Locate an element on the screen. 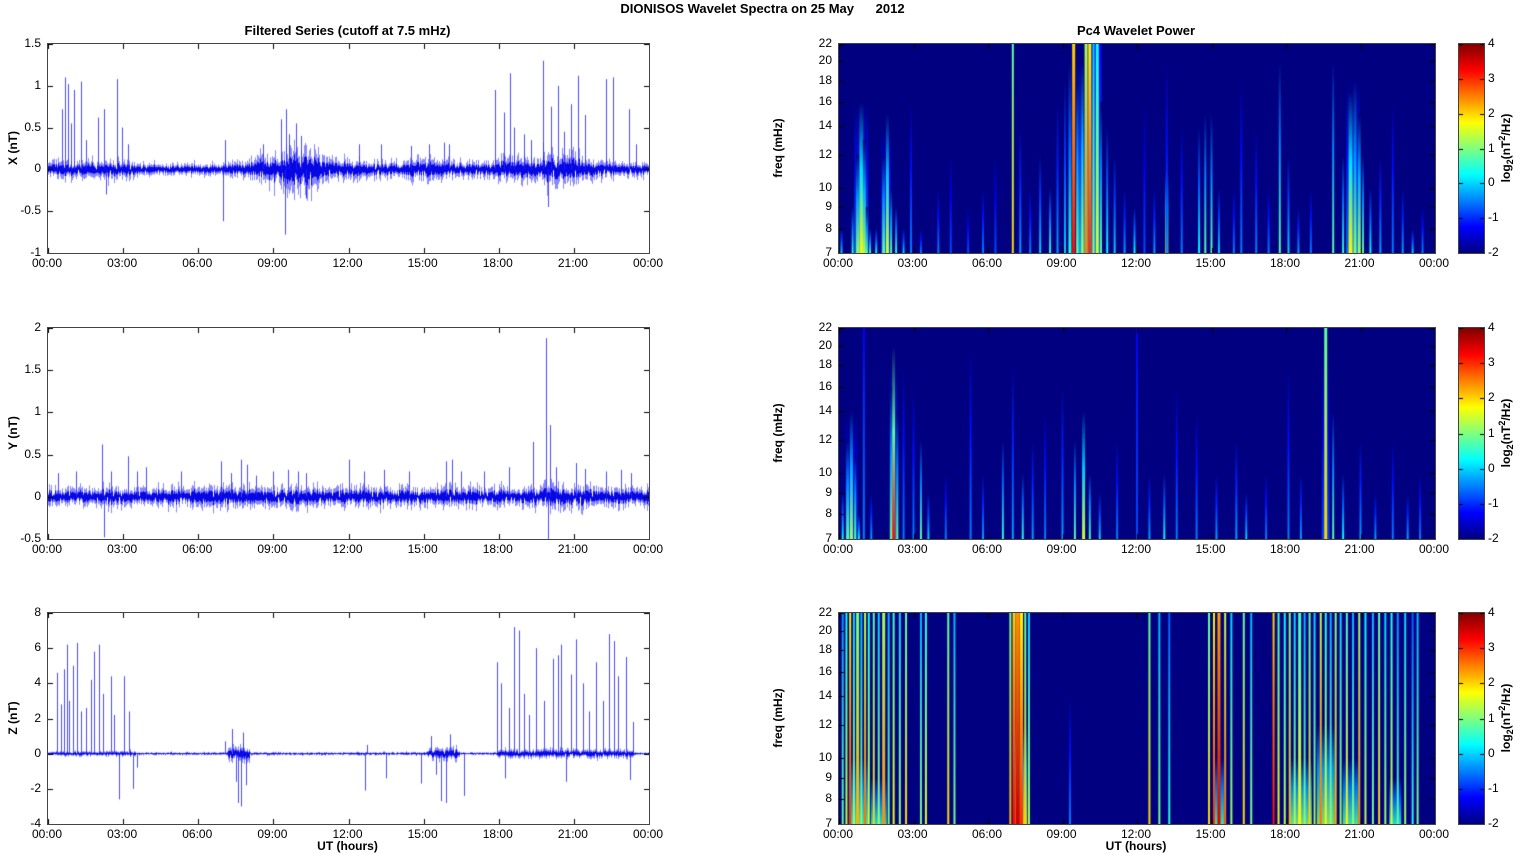 This screenshot has width=1525, height=854. wavelet-canvas-y is located at coordinates (1137, 433).